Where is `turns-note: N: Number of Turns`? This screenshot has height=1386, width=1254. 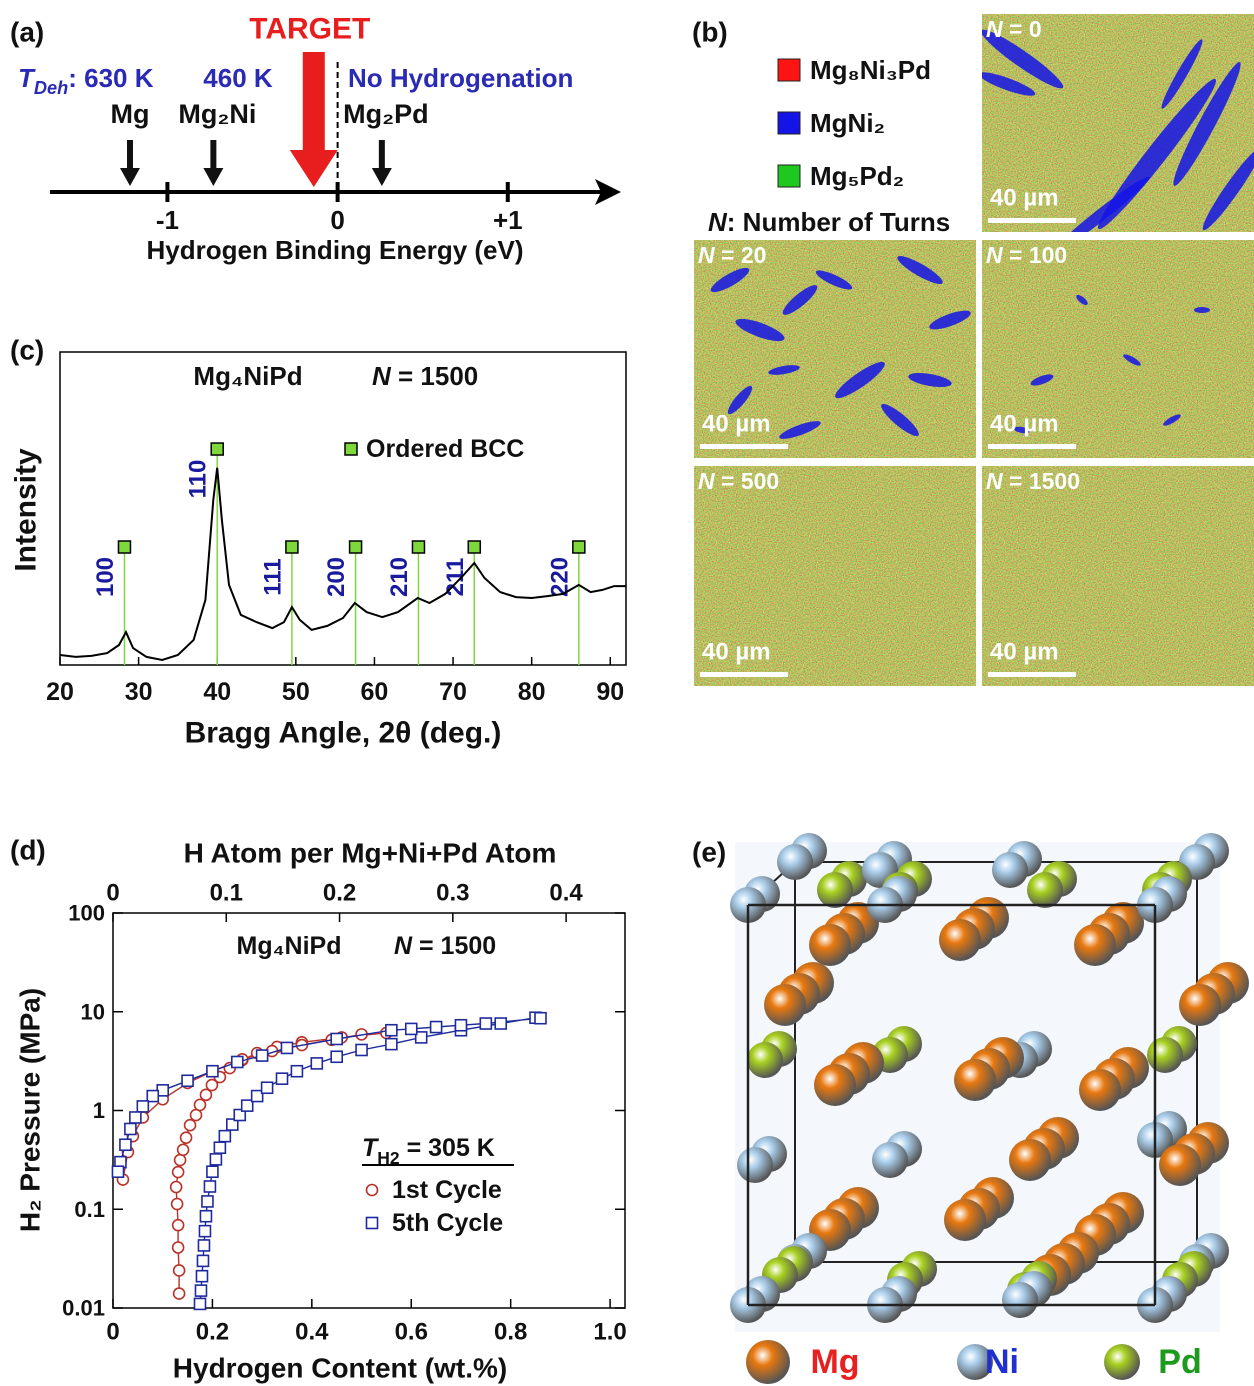 turns-note: N: Number of Turns is located at coordinates (829, 222).